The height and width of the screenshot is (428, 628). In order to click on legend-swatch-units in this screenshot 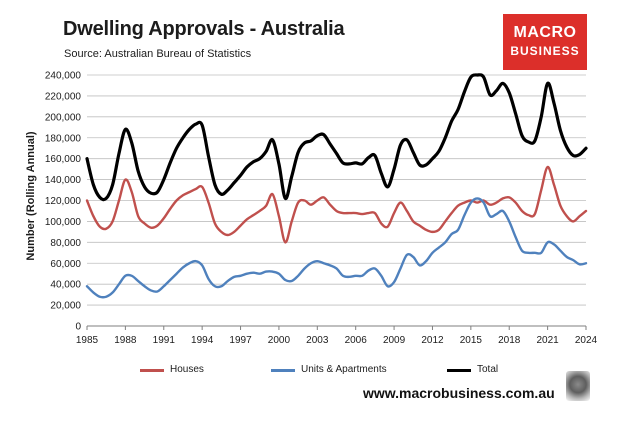, I will do `click(283, 370)`.